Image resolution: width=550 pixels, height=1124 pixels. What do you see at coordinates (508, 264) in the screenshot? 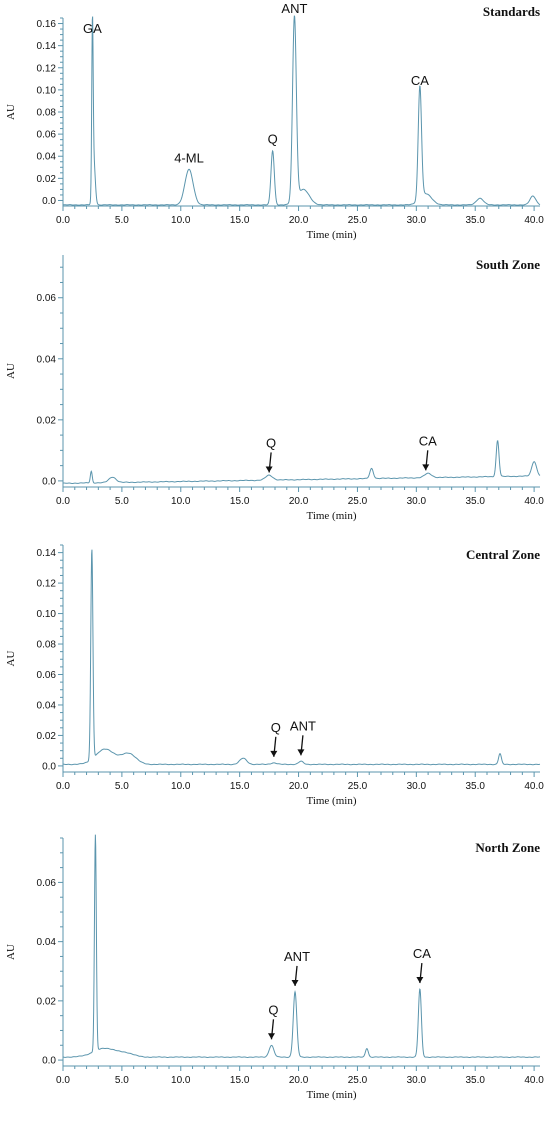
I see `panel-title: South Zone` at bounding box center [508, 264].